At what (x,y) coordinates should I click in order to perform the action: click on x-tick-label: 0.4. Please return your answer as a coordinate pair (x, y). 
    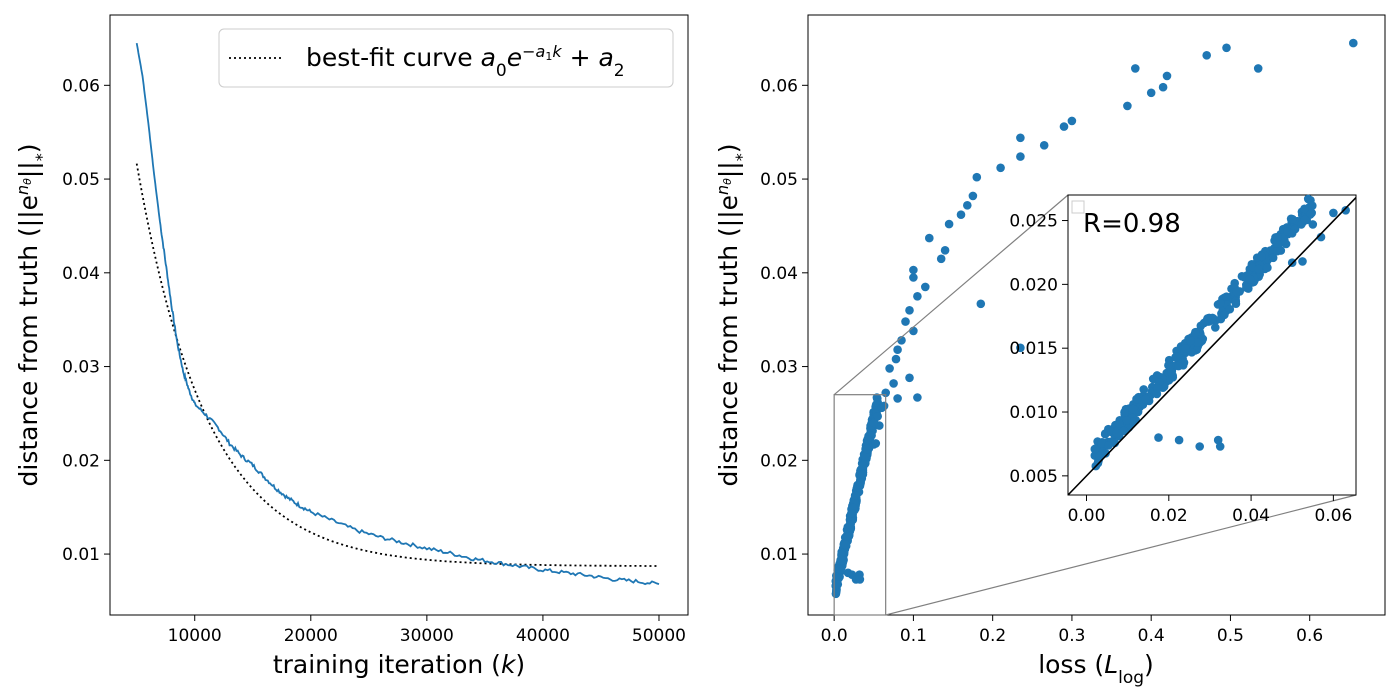
    Looking at the image, I should click on (1151, 636).